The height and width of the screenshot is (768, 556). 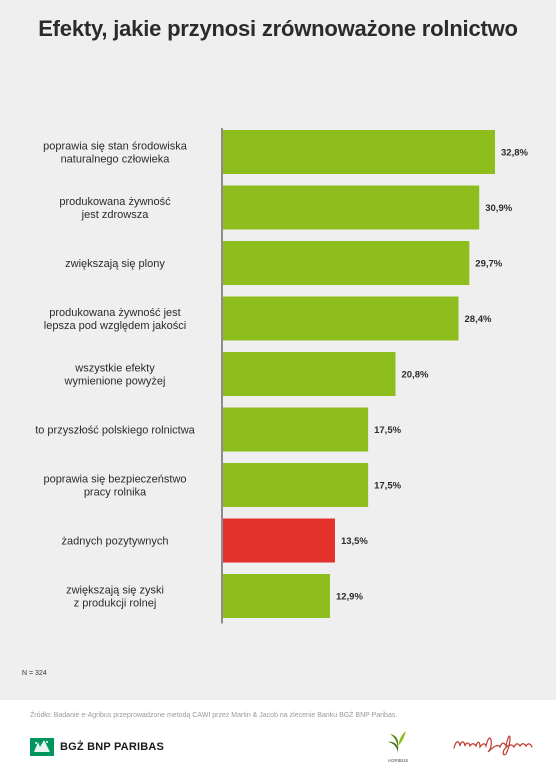 I want to click on category-label-3: zwiększają się plony, so click(x=115, y=264).